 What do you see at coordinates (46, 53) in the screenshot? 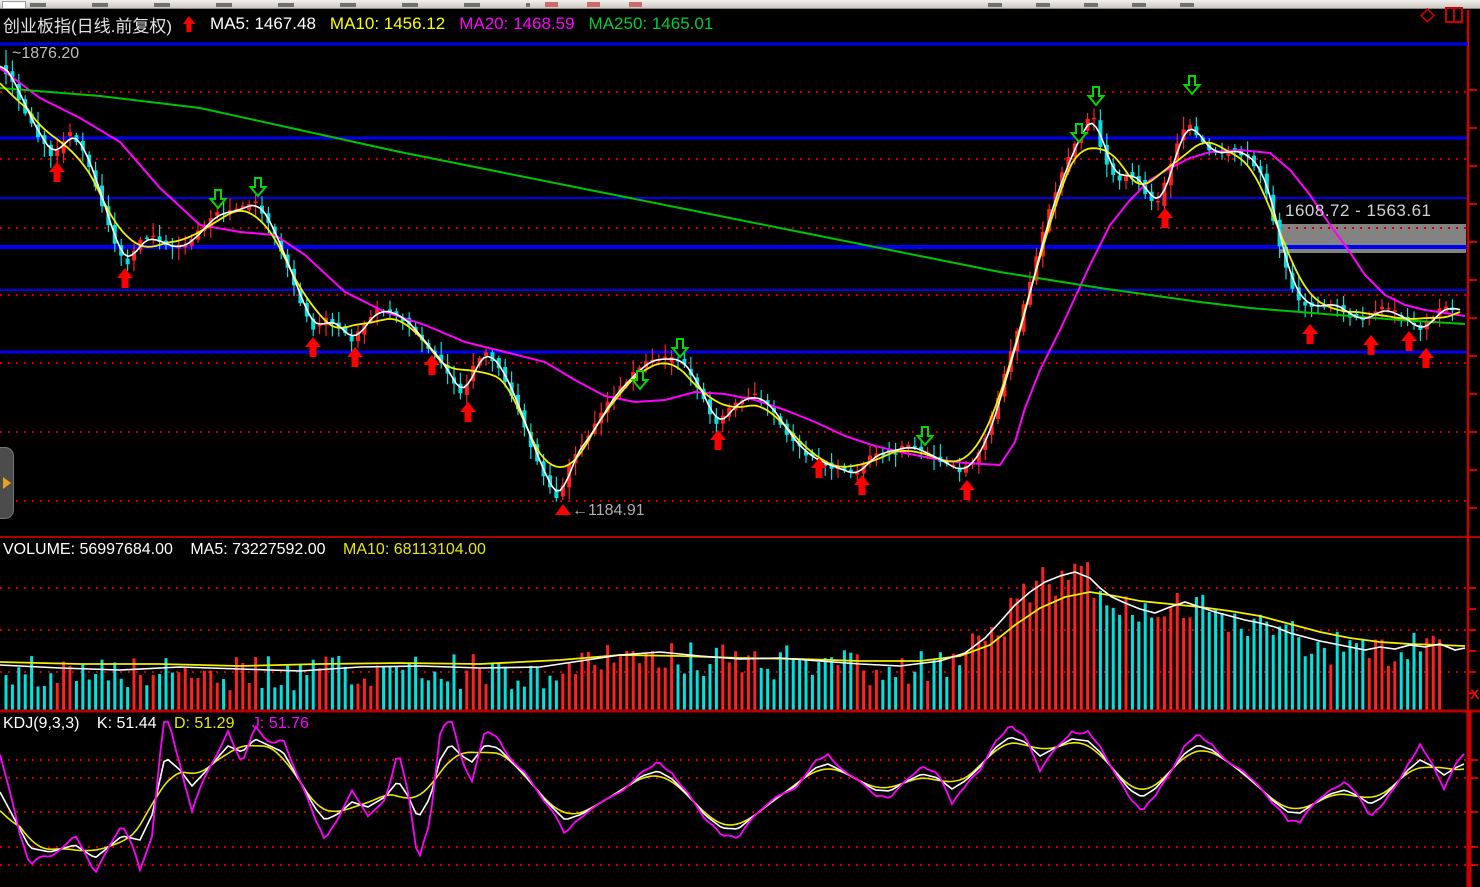
I see `high-price-label: ~1876.20` at bounding box center [46, 53].